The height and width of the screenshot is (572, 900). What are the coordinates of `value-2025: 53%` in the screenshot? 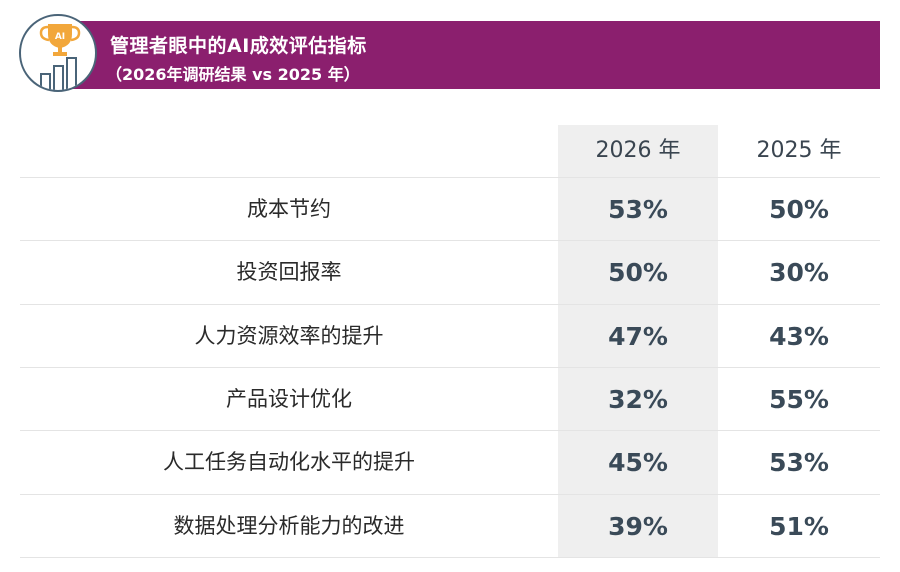 It's located at (799, 463).